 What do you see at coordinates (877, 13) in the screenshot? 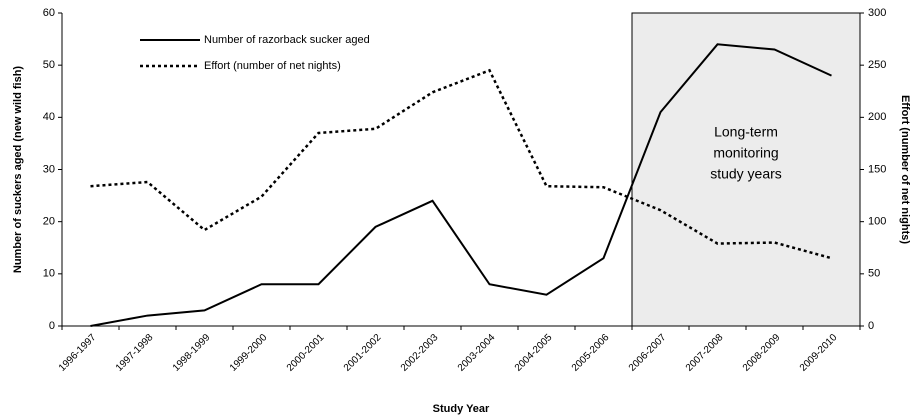
I see `y2-tick-label: 300` at bounding box center [877, 13].